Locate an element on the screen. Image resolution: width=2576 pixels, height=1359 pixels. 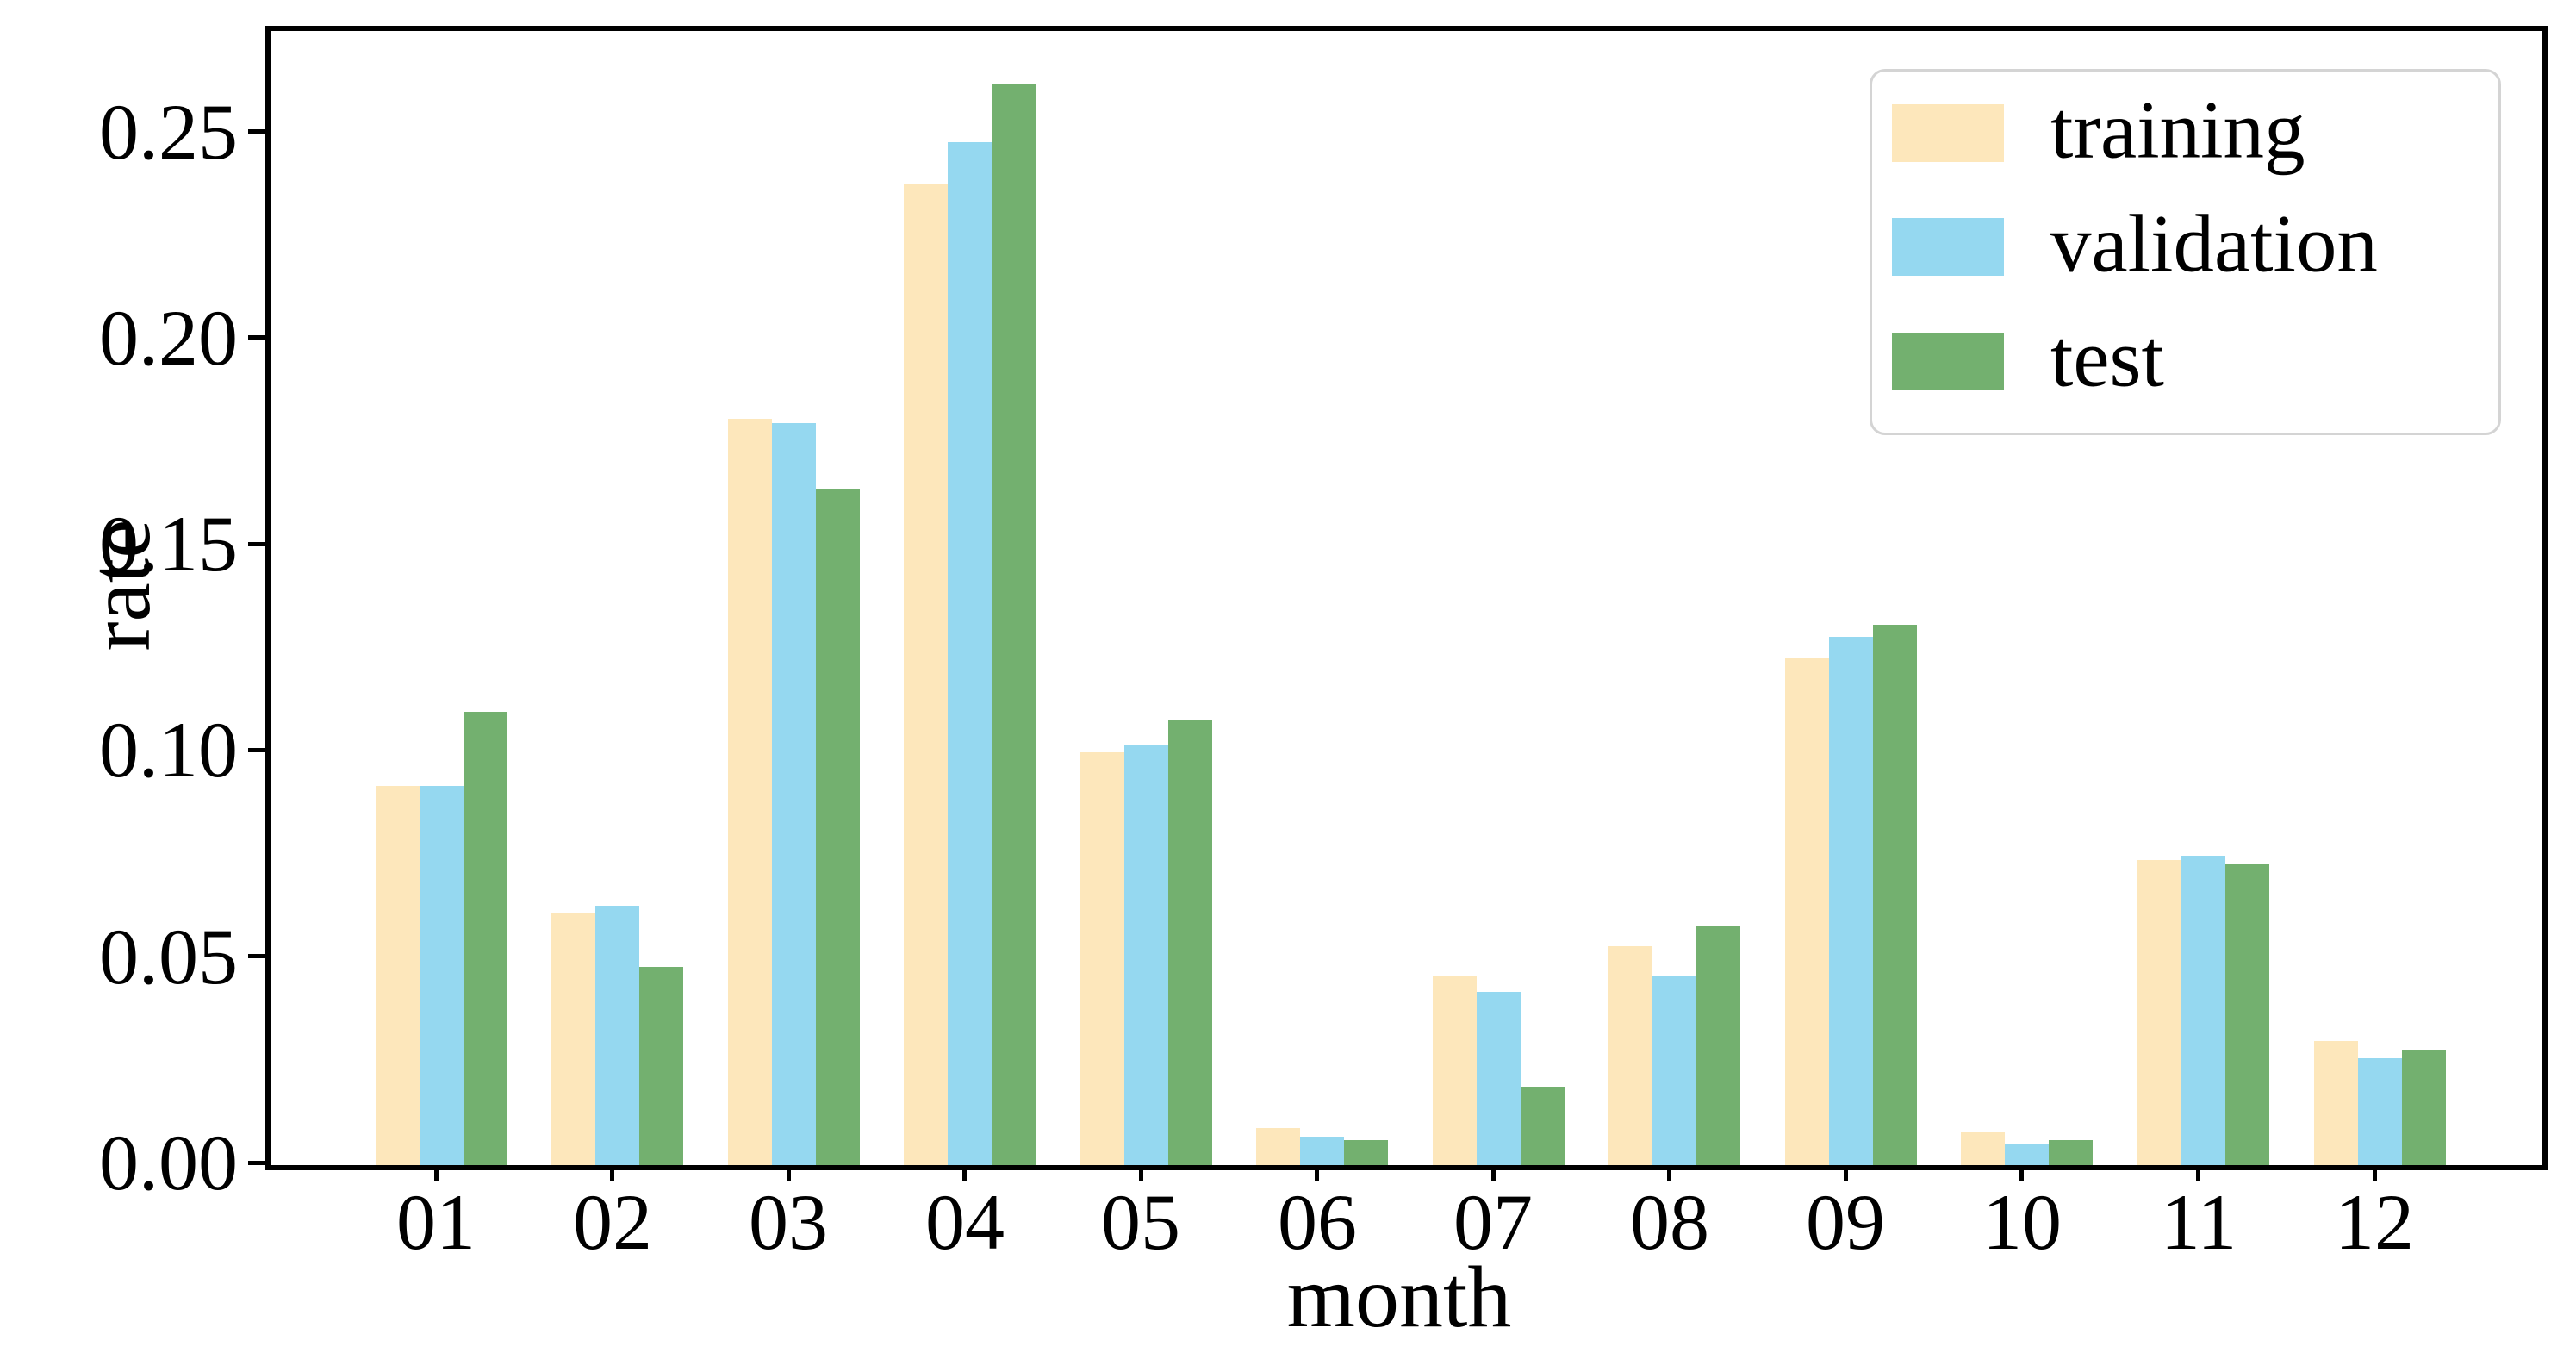
test-swatch is located at coordinates (1948, 361).